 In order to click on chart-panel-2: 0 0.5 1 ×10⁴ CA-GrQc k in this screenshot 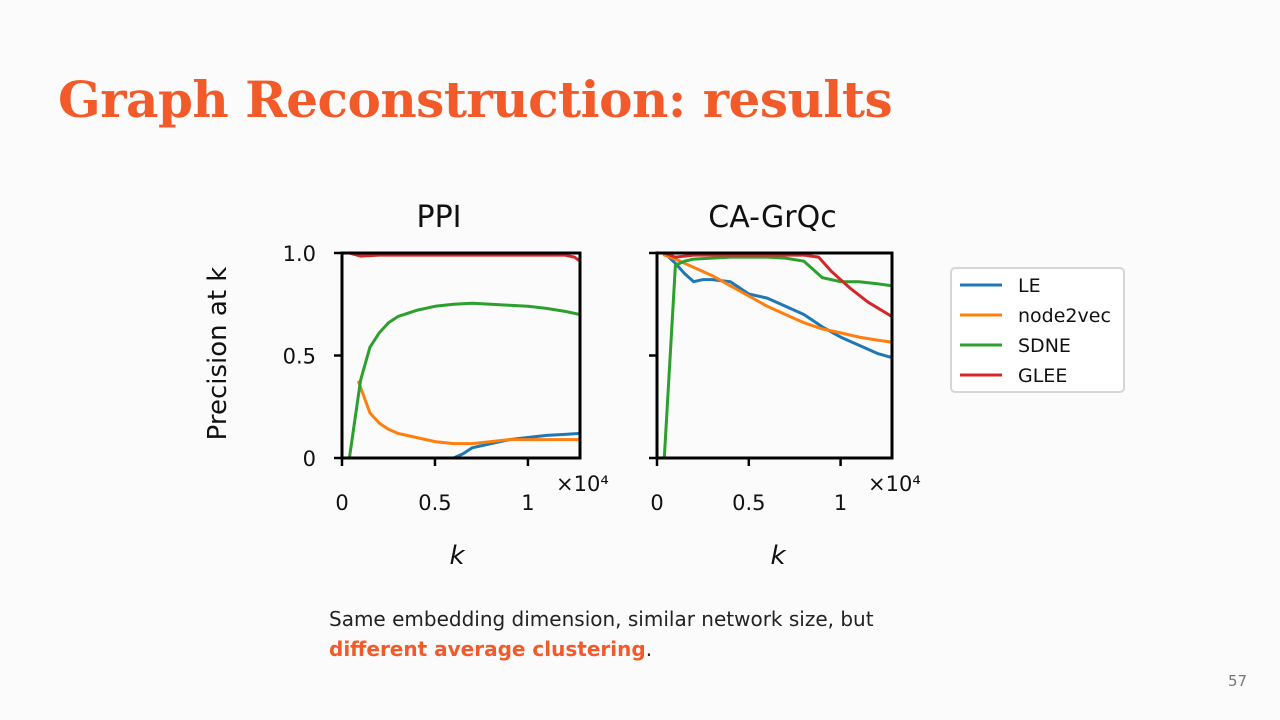, I will do `click(785, 385)`.